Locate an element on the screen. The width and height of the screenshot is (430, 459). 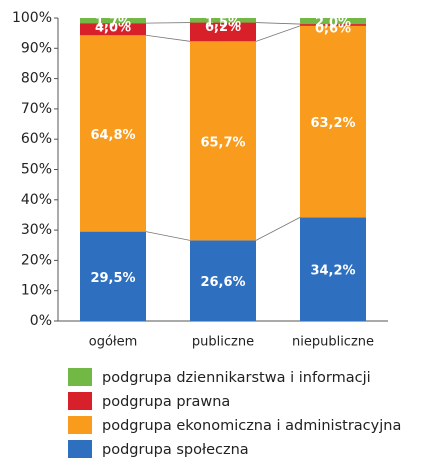
value-label: 64,8% is located at coordinates (112, 135).